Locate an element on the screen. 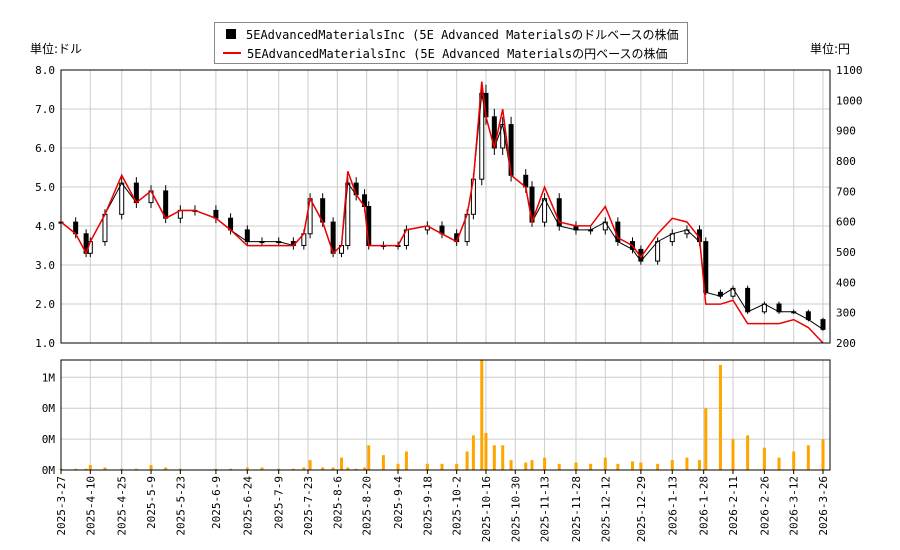 Image resolution: width=900 pixels, height=550 pixels. y-left-tick-label: 6.0 is located at coordinates (45, 148).